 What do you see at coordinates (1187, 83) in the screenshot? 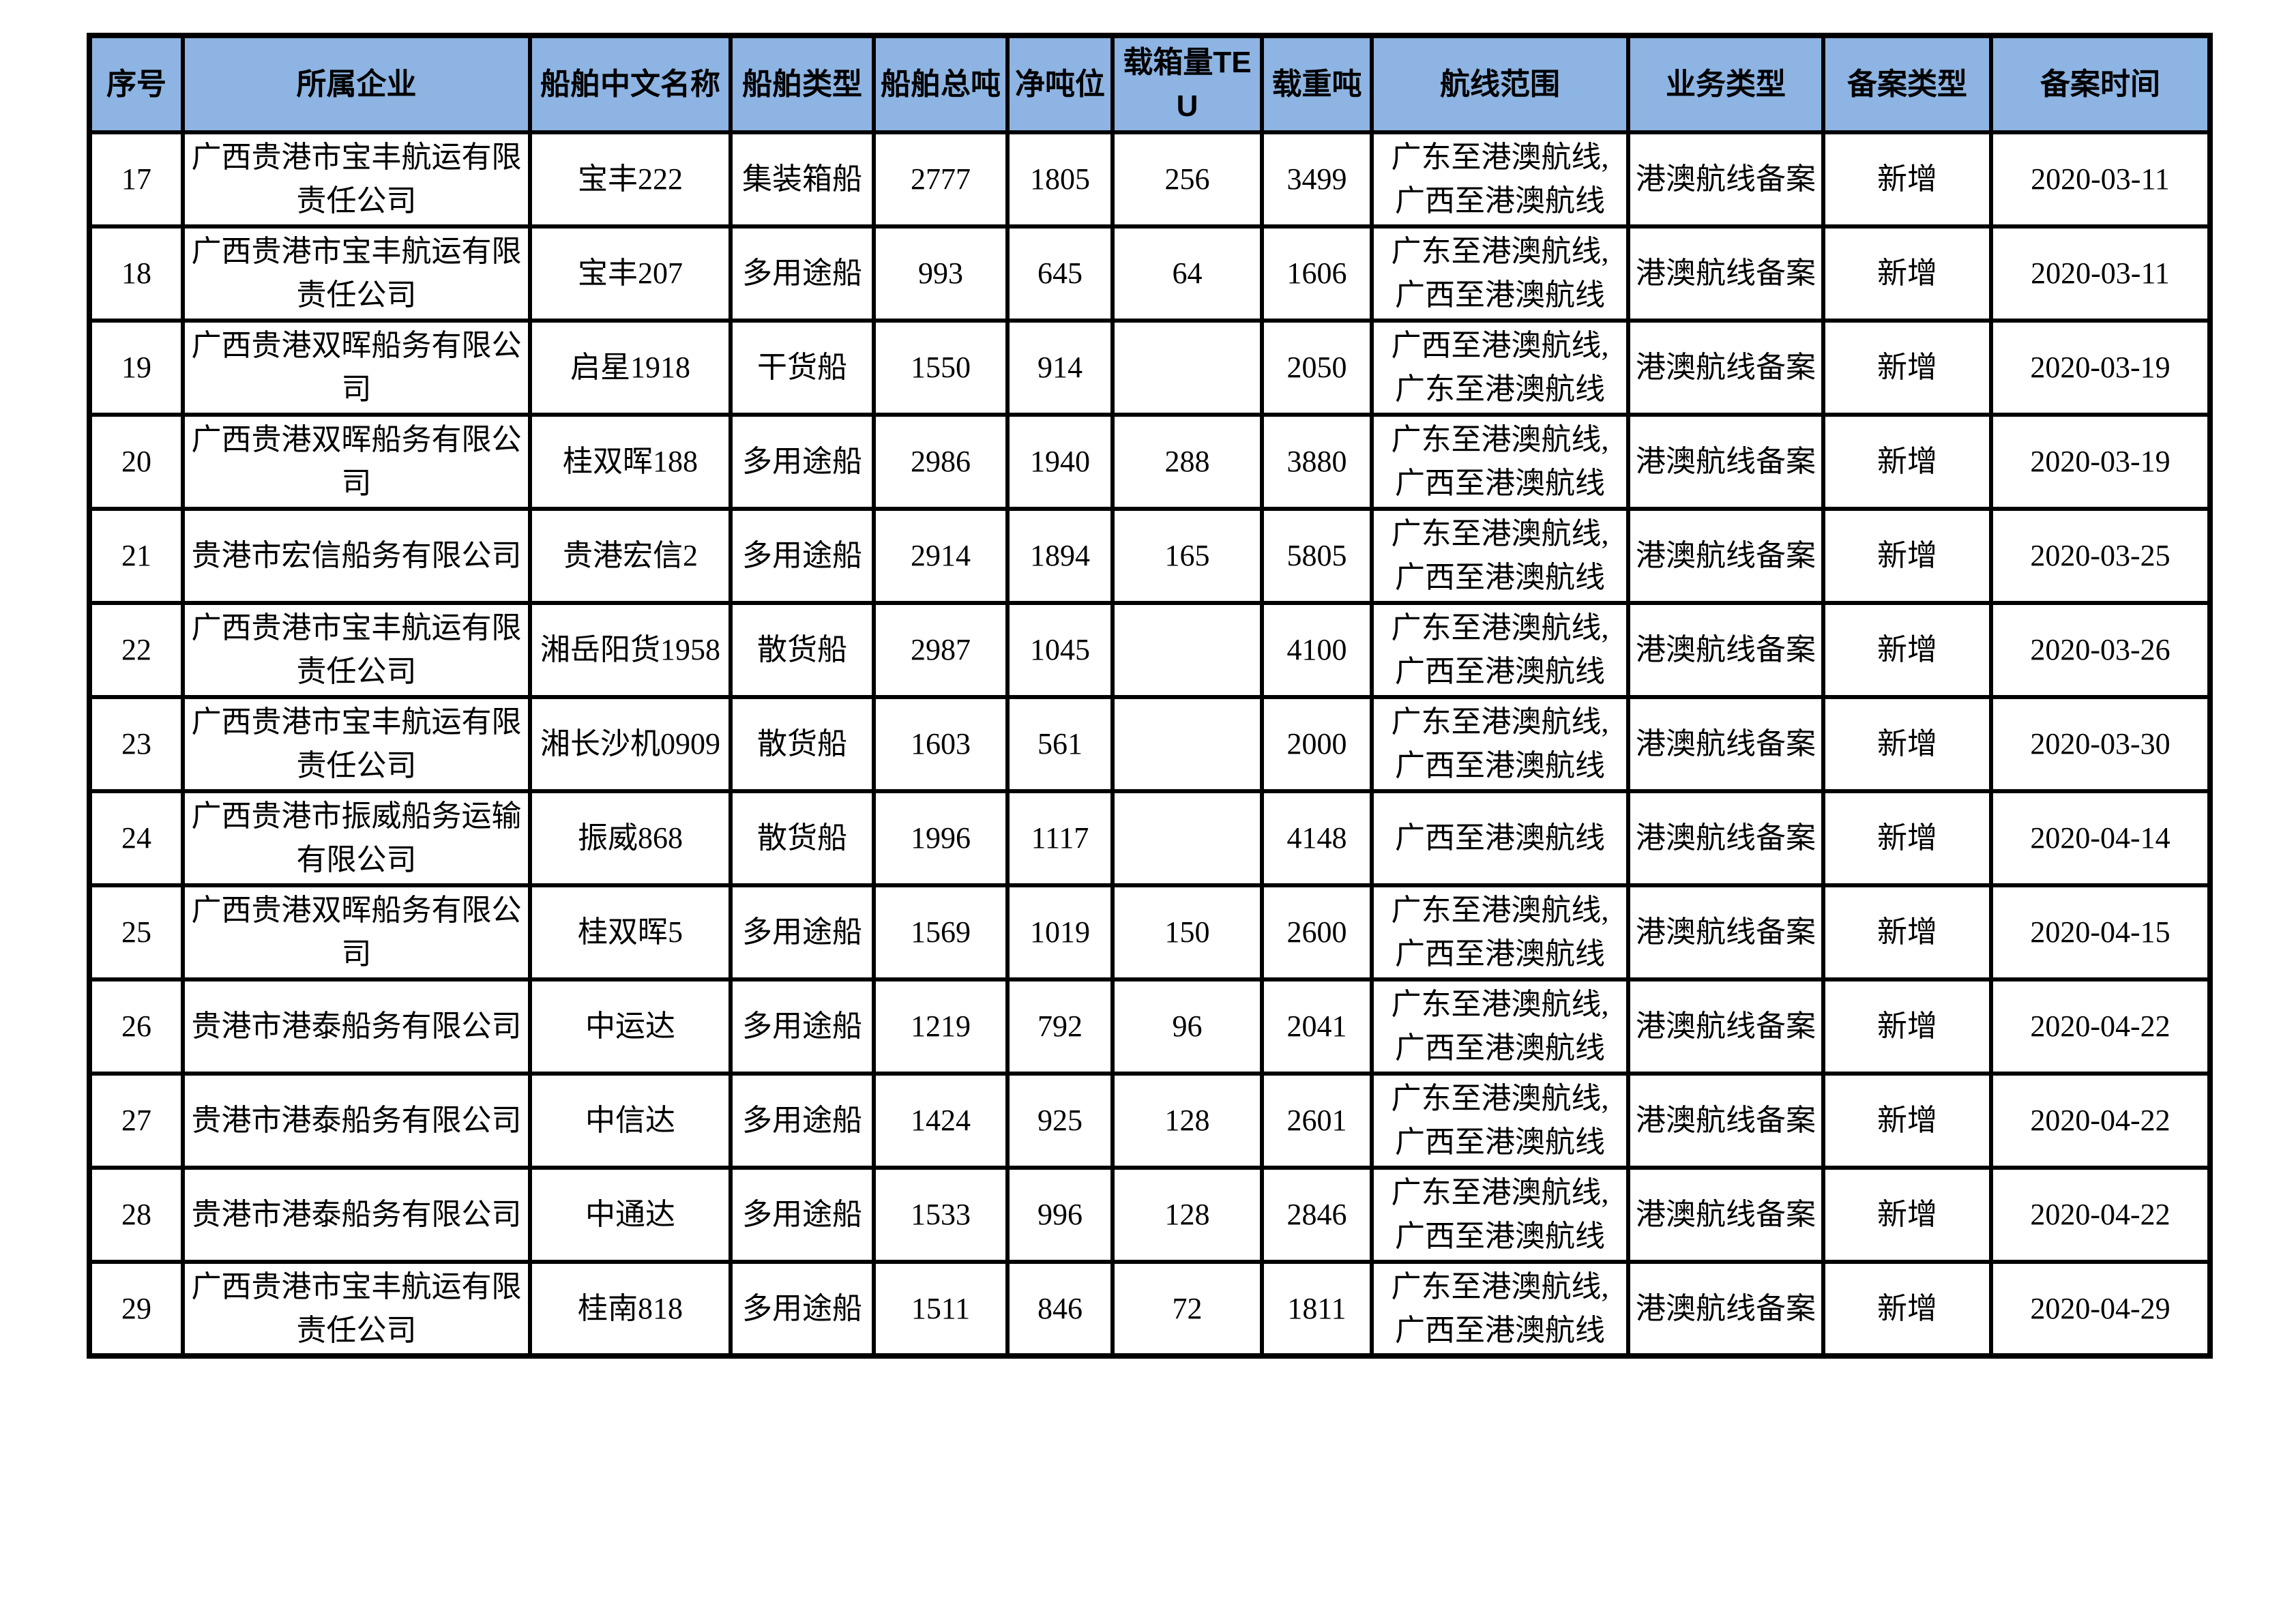
I see `col-header-teu: 载箱量TEU` at bounding box center [1187, 83].